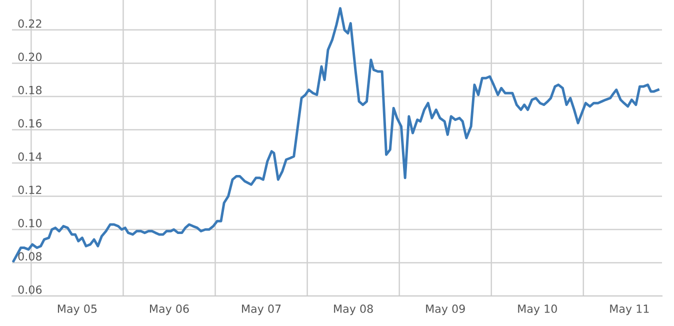  Describe the element at coordinates (445, 310) in the screenshot. I see `x-tick-label: May 09` at that location.